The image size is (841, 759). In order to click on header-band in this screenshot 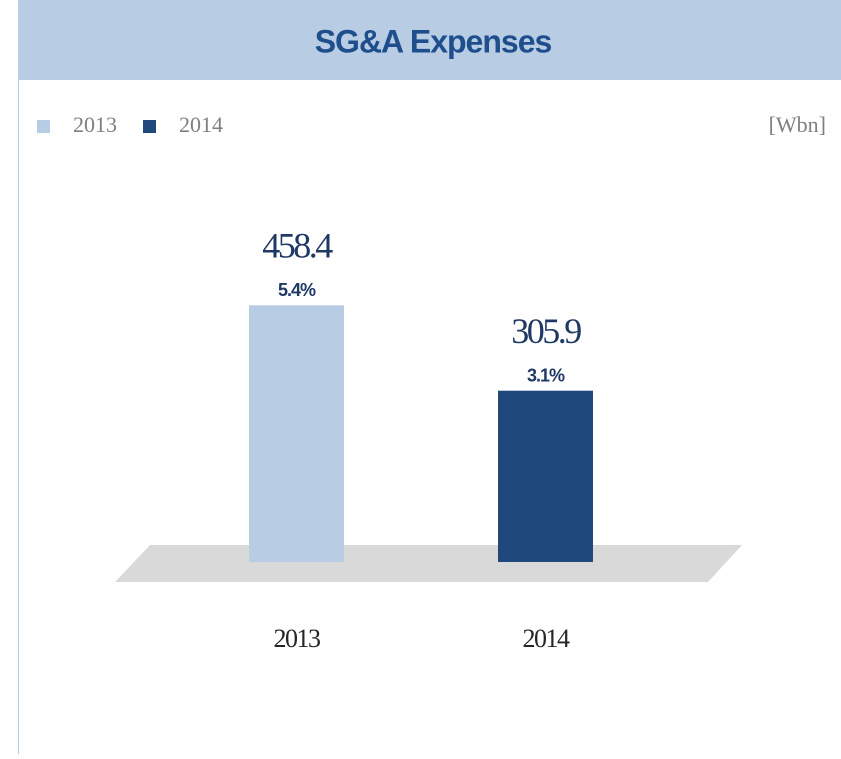, I will do `click(429, 40)`.